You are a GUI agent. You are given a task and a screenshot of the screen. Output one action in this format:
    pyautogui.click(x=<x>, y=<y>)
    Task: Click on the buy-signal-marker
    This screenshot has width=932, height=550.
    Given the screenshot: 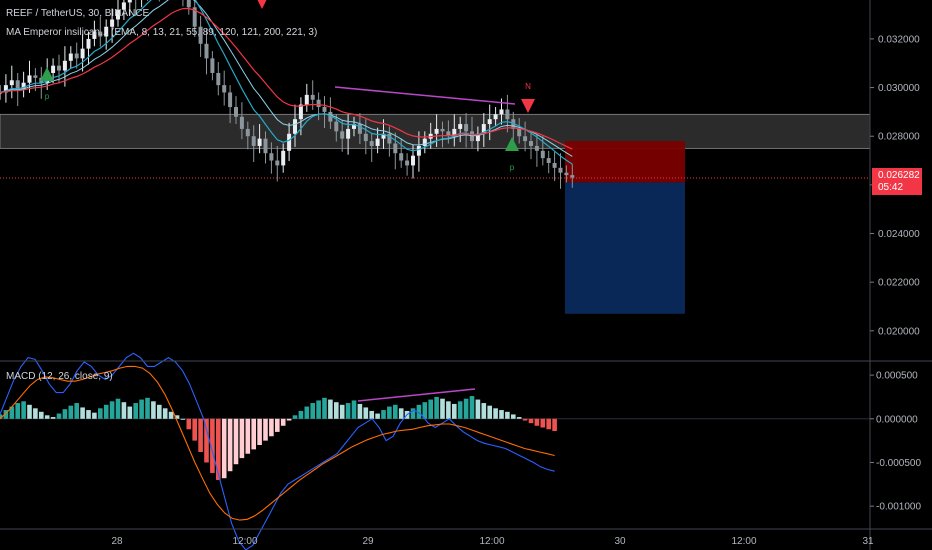 What is the action you would take?
    pyautogui.click(x=47, y=74)
    